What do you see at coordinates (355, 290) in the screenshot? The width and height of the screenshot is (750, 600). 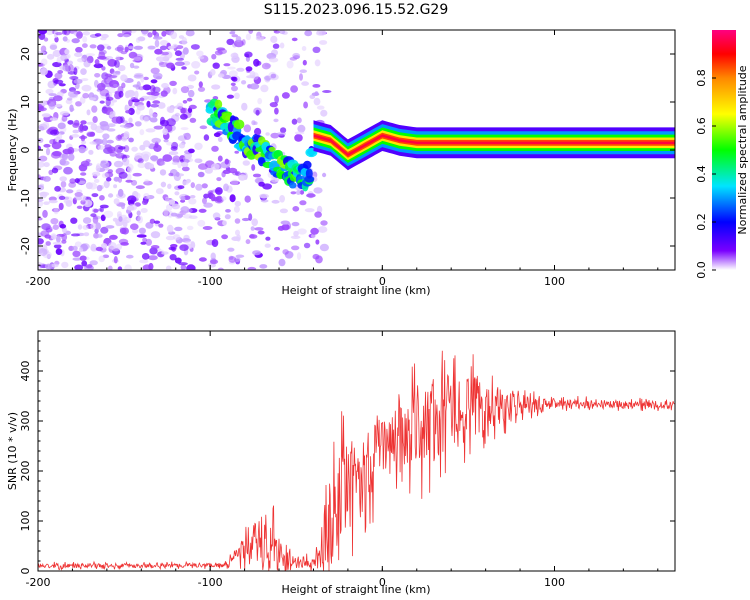 I see `spectrogram-x-axis-label: Height of straight line (km)` at bounding box center [355, 290].